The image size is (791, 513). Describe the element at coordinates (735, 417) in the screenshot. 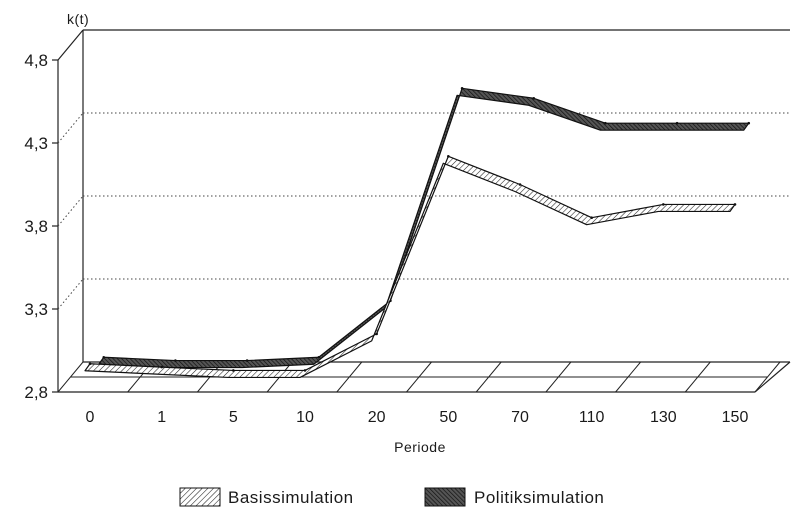

I see `x-tick-label: 150` at that location.